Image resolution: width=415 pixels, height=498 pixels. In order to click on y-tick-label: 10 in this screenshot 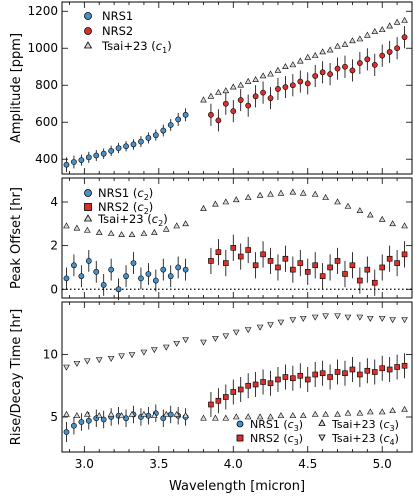, I will do `click(50, 355)`.